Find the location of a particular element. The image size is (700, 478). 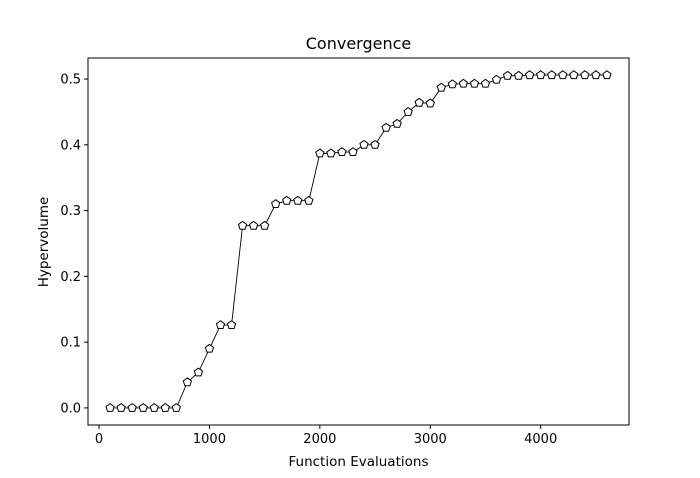

y-tick-label: 0.1 is located at coordinates (70, 343).